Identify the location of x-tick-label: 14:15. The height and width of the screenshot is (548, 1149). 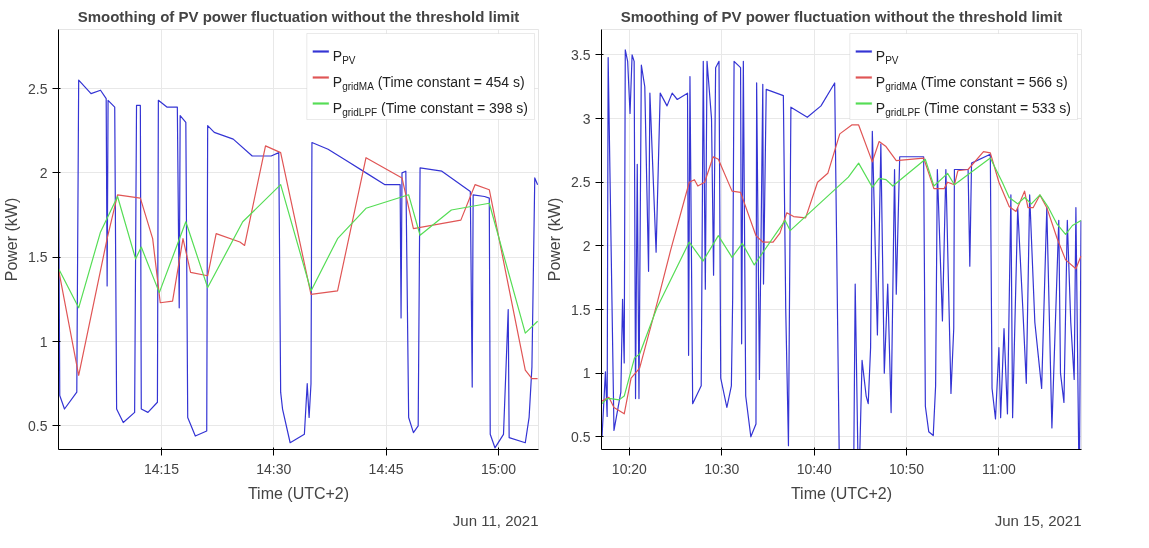
(161, 468).